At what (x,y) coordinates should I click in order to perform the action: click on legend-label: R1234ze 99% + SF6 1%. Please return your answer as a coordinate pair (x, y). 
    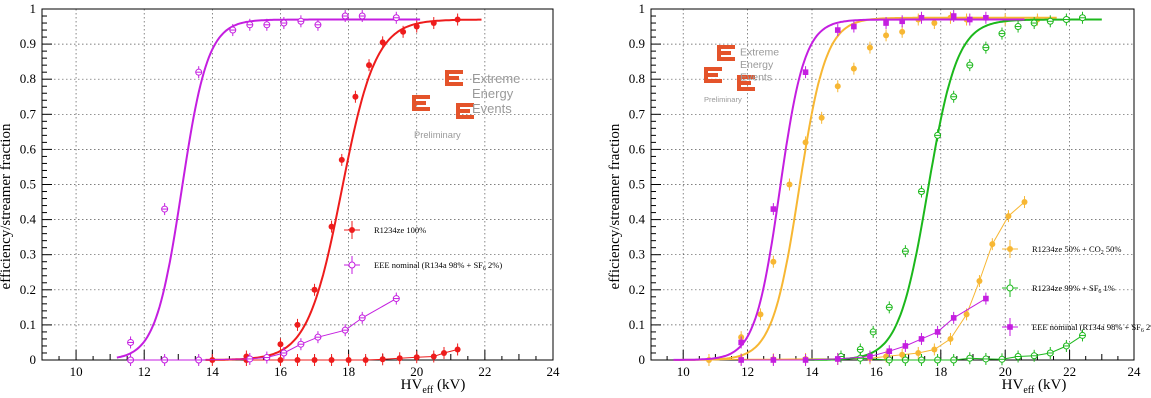
    Looking at the image, I should click on (1073, 289).